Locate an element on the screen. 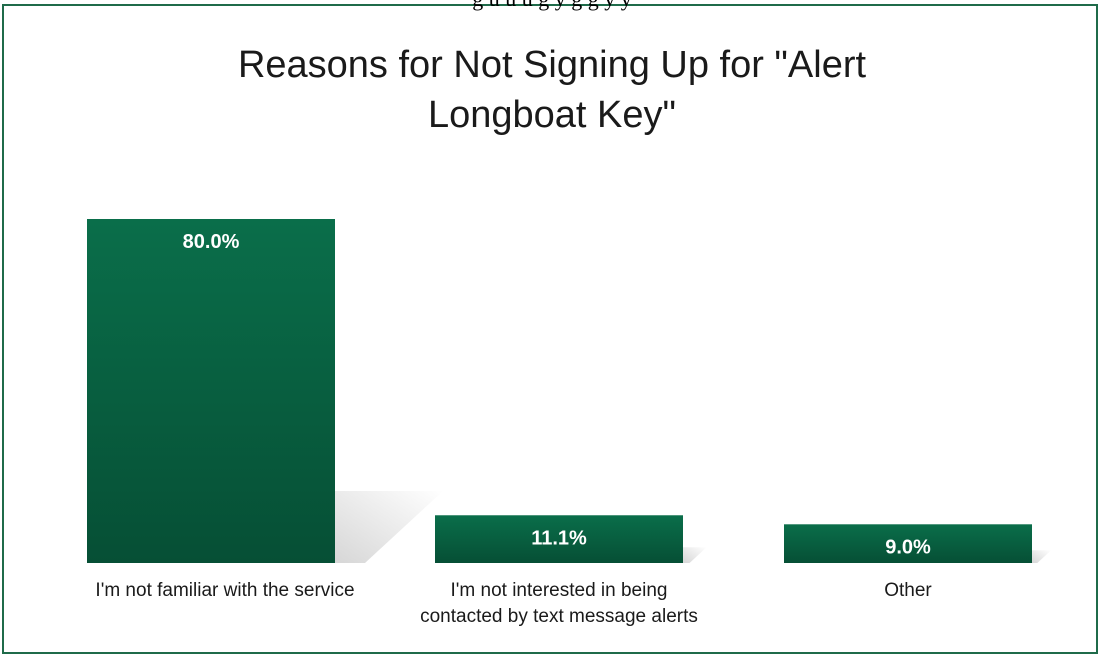  x-tick-label-2-line-1: I'm not interested in being is located at coordinates (559, 590).